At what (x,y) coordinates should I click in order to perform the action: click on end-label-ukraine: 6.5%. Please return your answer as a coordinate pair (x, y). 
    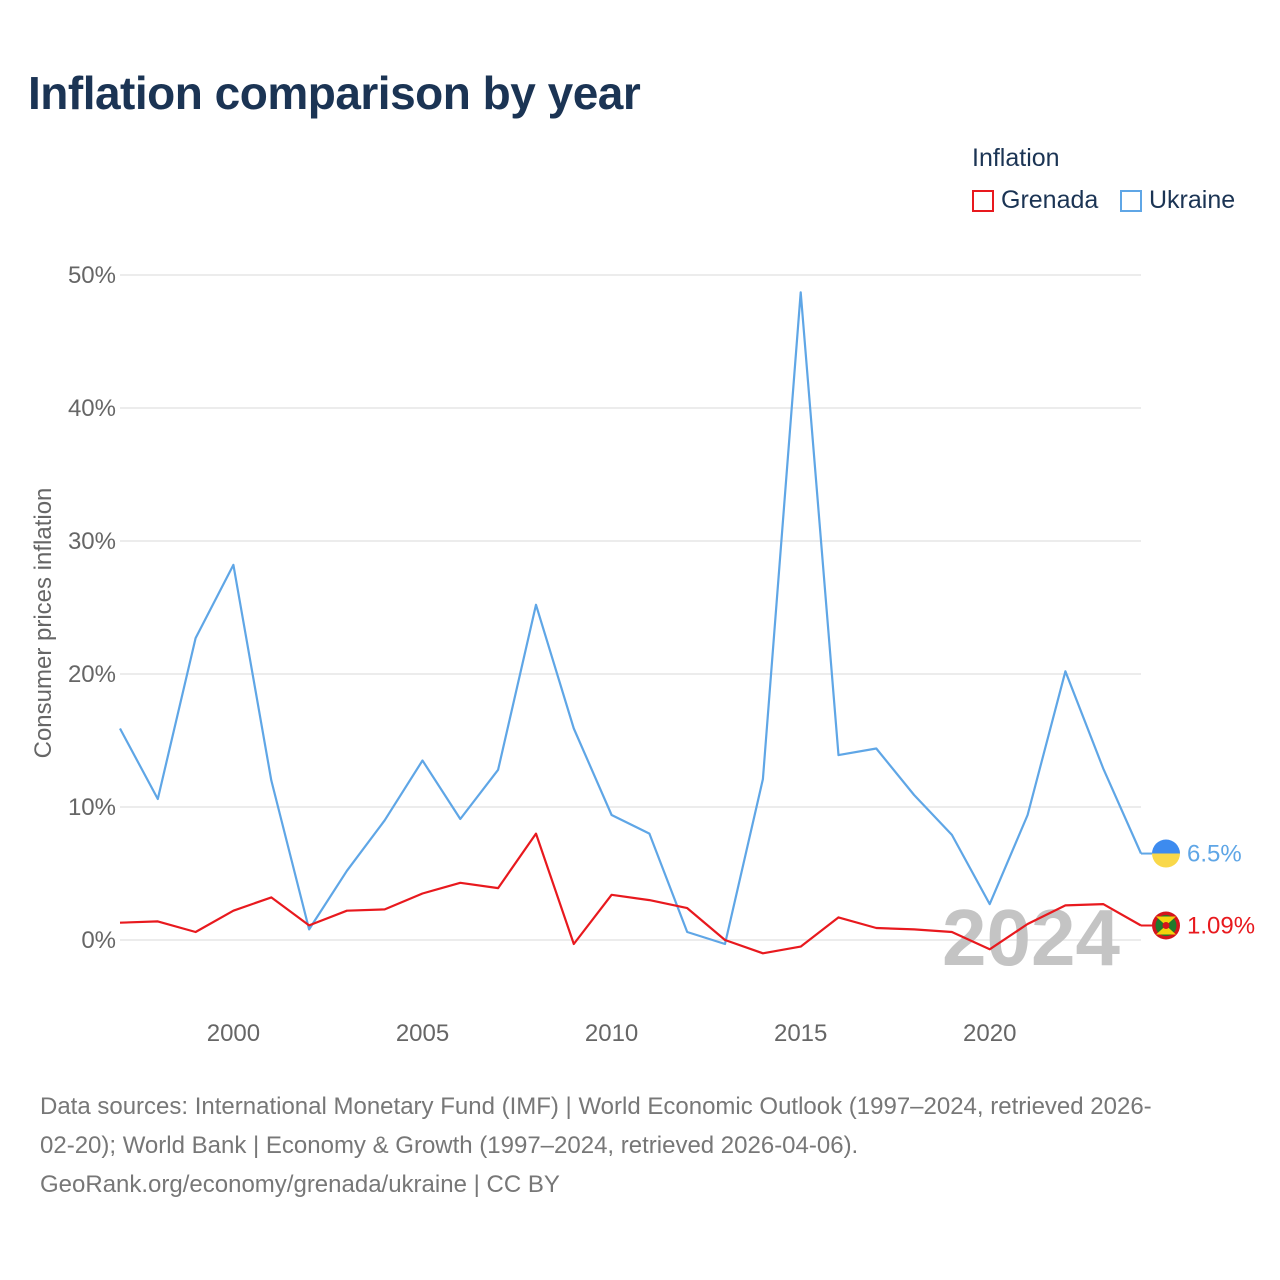
    Looking at the image, I should click on (1214, 854).